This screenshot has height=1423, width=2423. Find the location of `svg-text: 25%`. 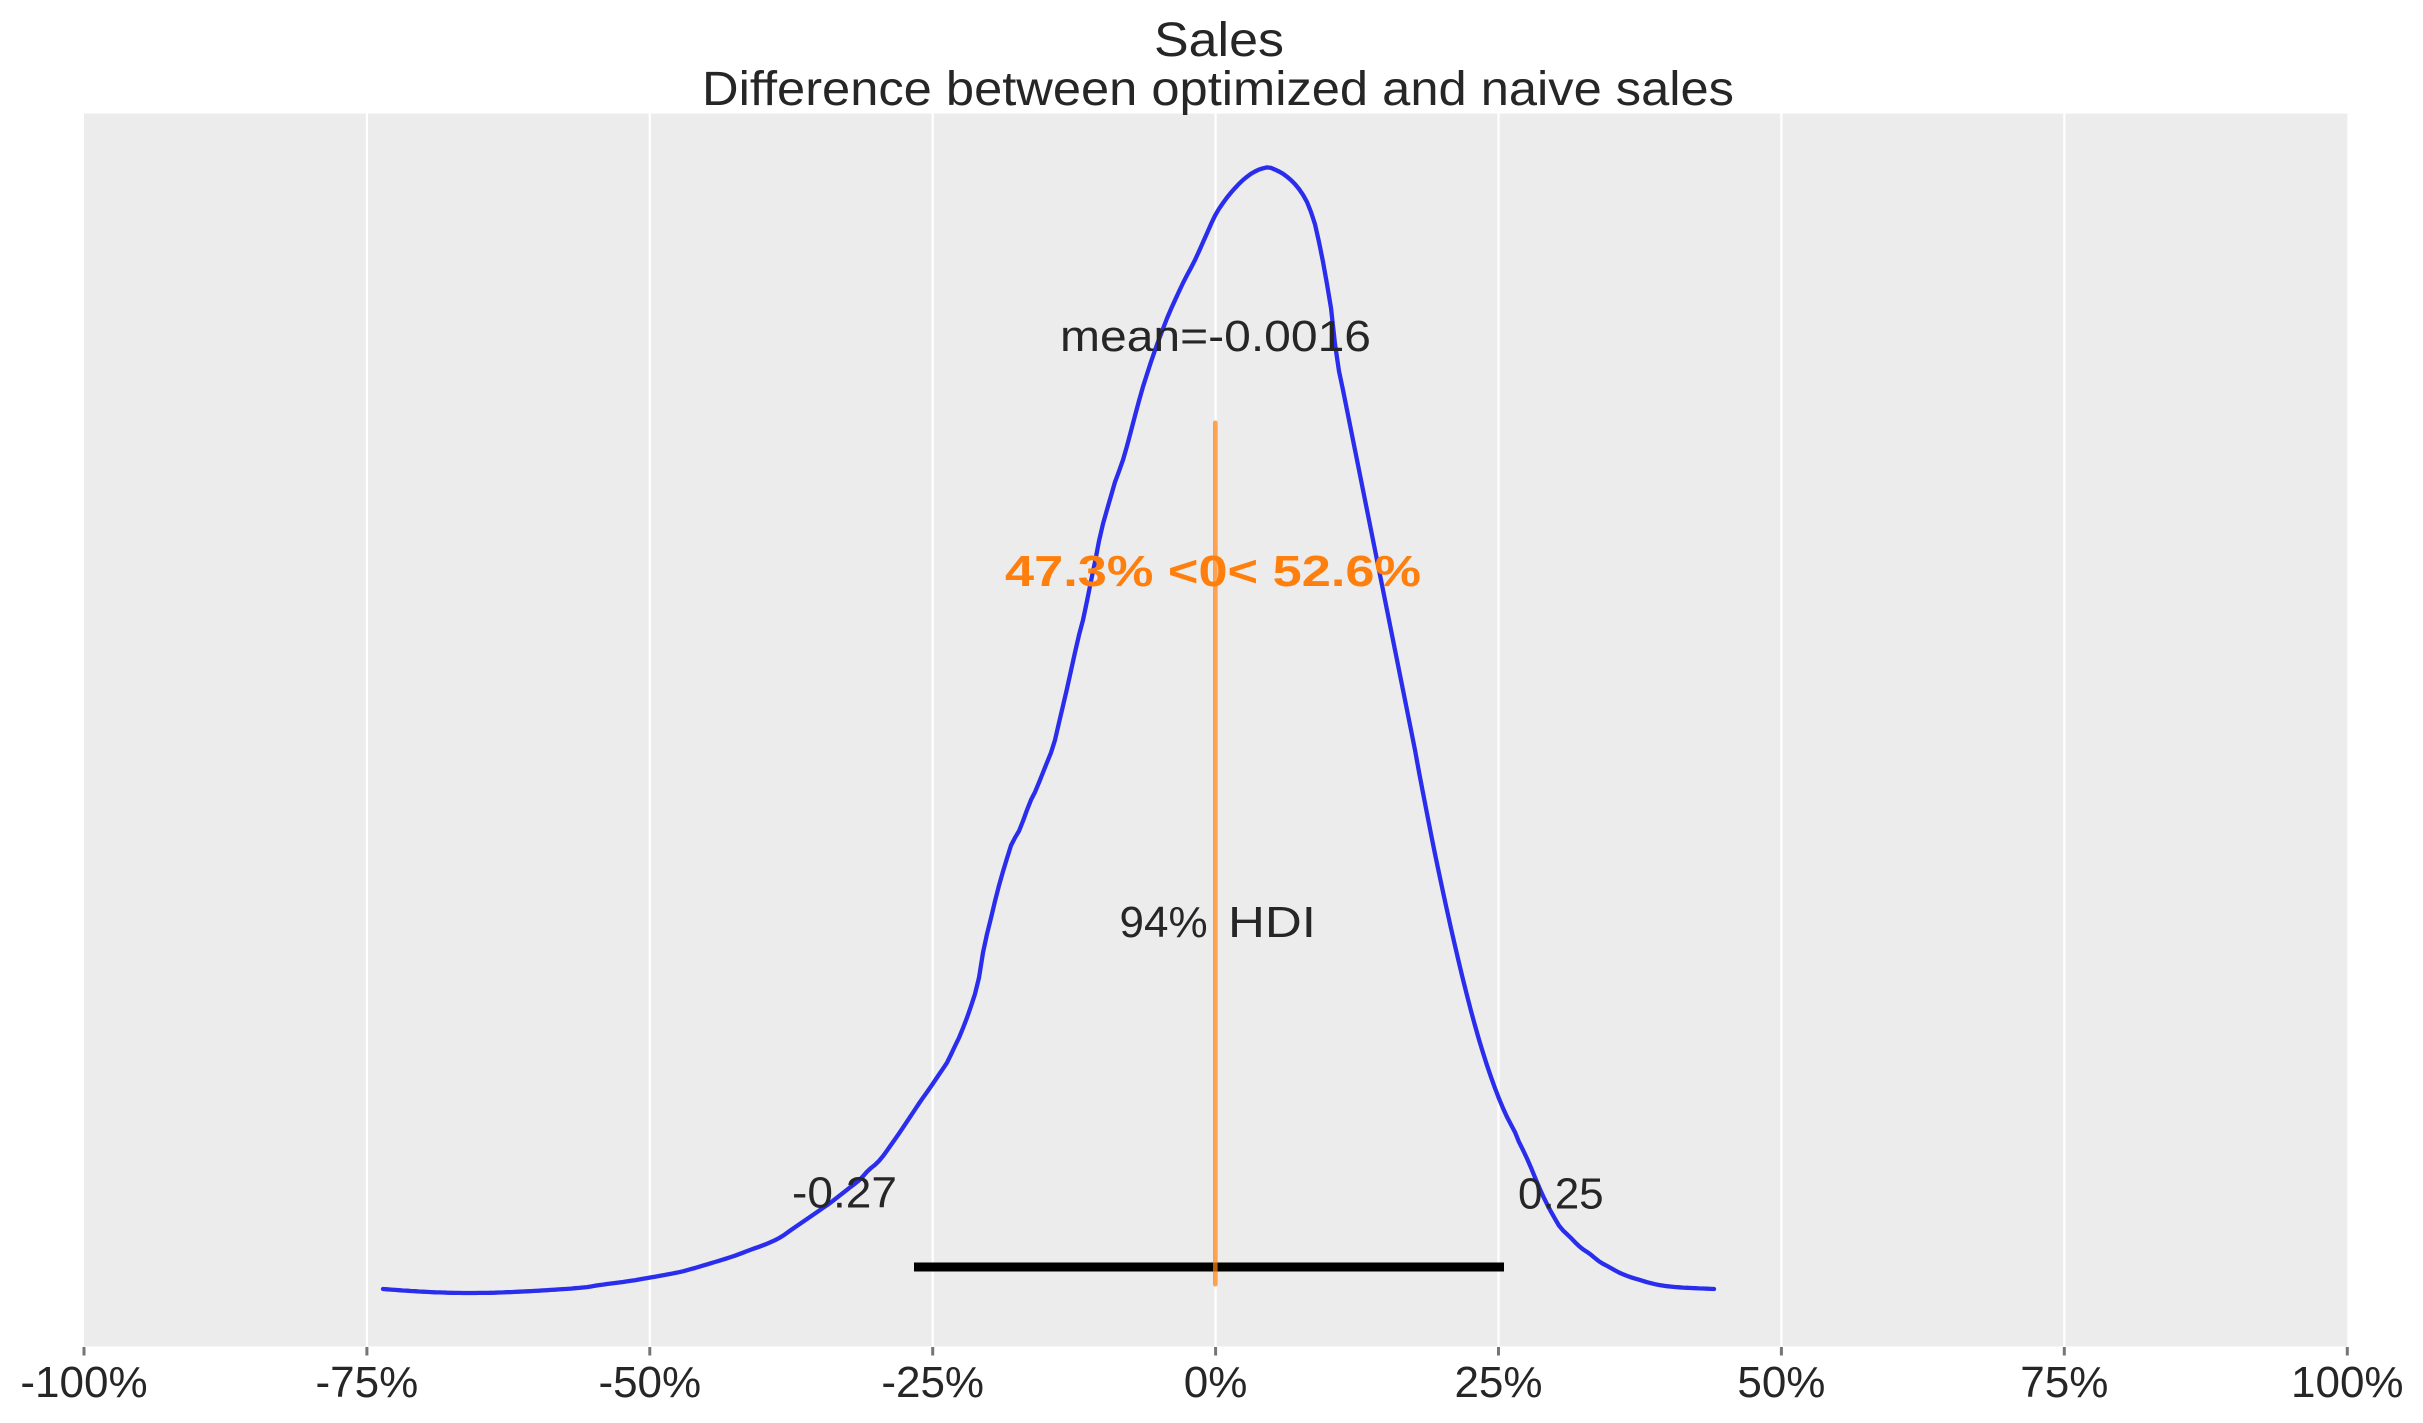

svg-text: 25% is located at coordinates (1498, 1382).